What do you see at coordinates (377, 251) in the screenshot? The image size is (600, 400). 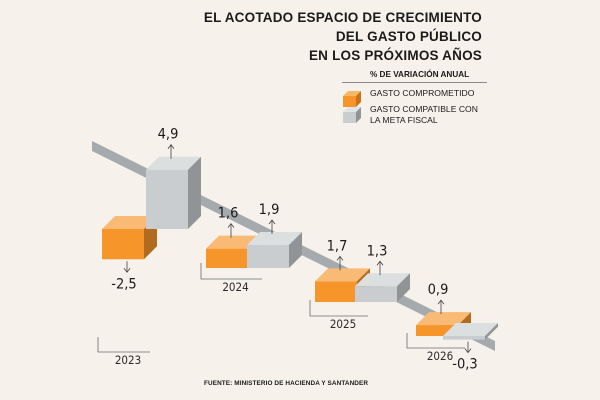 I see `value-label: 1,3` at bounding box center [377, 251].